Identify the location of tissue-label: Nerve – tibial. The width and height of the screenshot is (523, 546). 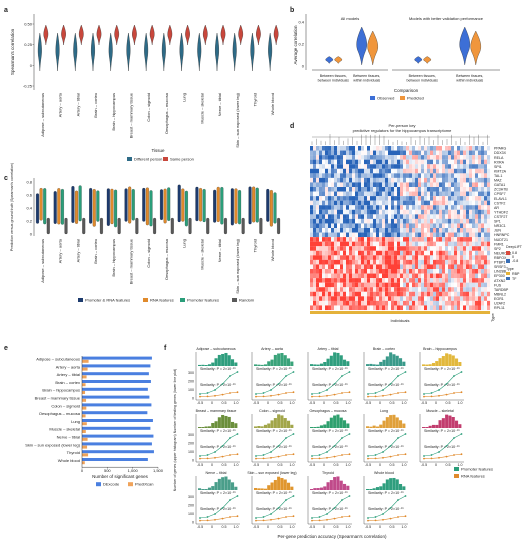
(219, 104).